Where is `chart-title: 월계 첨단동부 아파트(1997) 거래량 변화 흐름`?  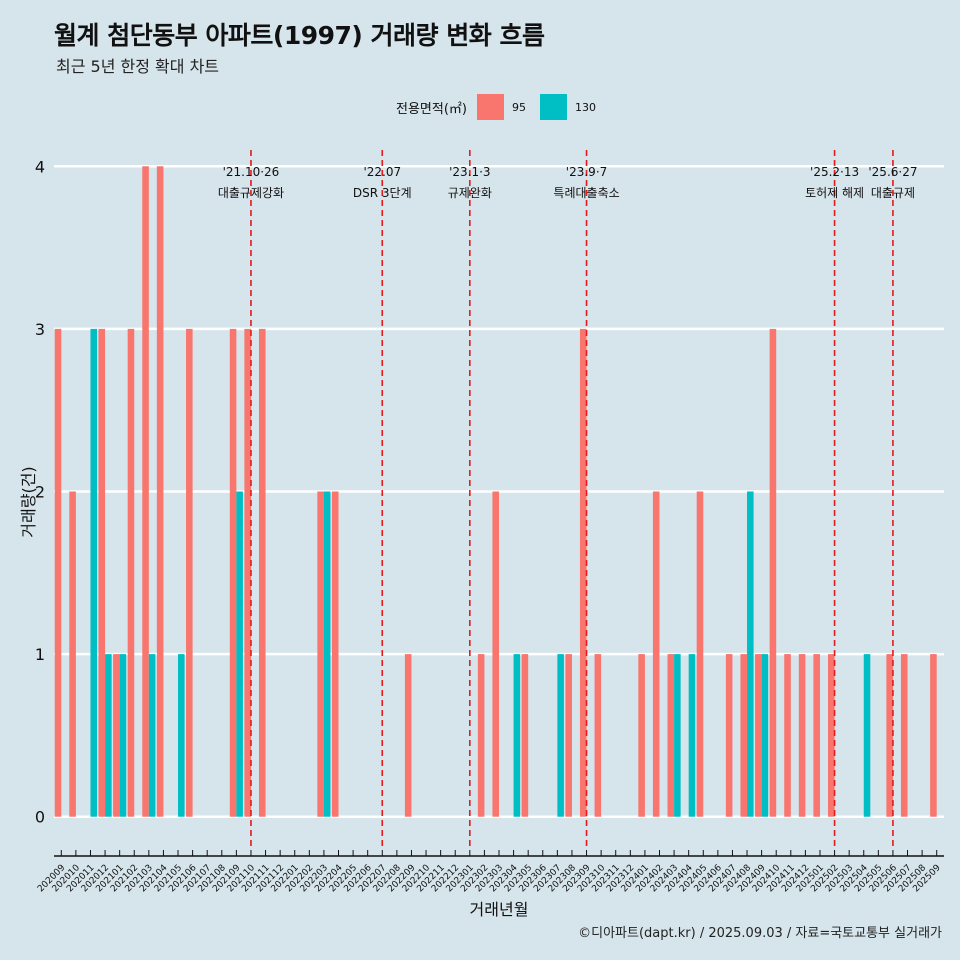 chart-title: 월계 첨단동부 아파트(1997) 거래량 변화 흐름 is located at coordinates (299, 35).